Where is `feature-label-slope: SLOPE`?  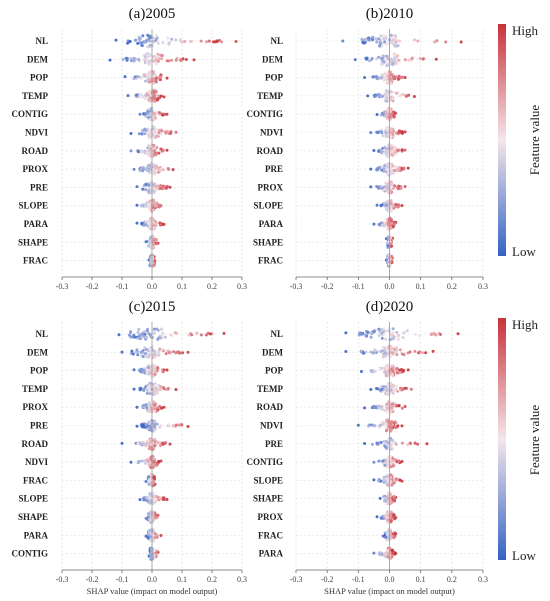 feature-label-slope: SLOPE is located at coordinates (33, 206).